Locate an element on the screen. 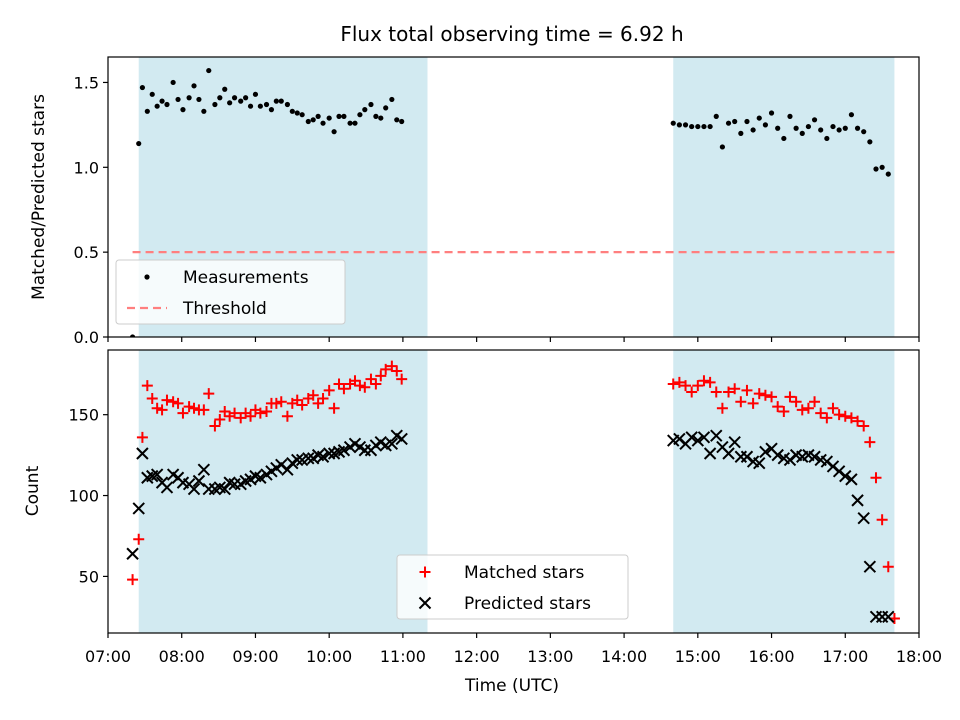  x-tick-label: 11:00 is located at coordinates (403, 656).